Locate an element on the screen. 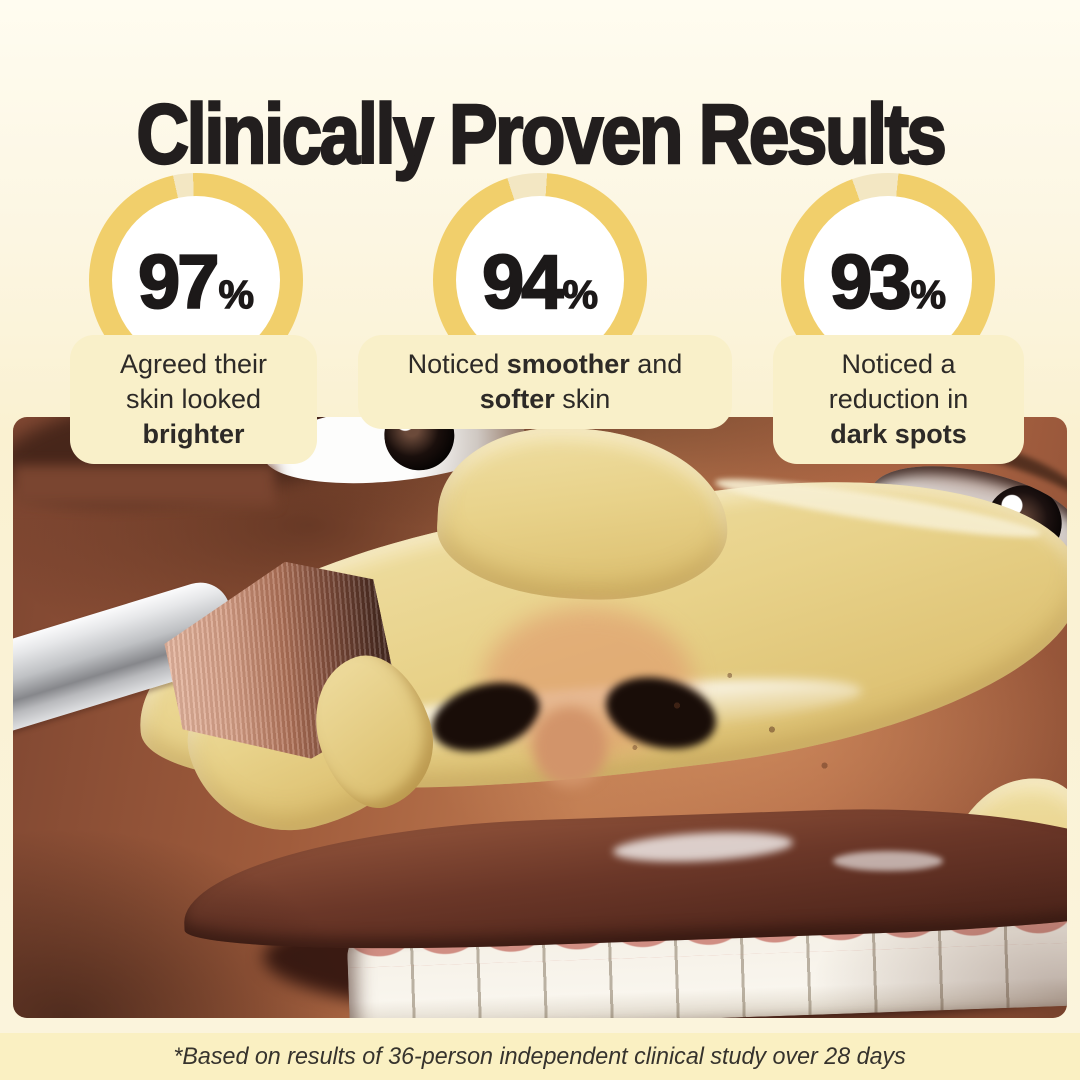  desc-text-bold: softer is located at coordinates (517, 399).